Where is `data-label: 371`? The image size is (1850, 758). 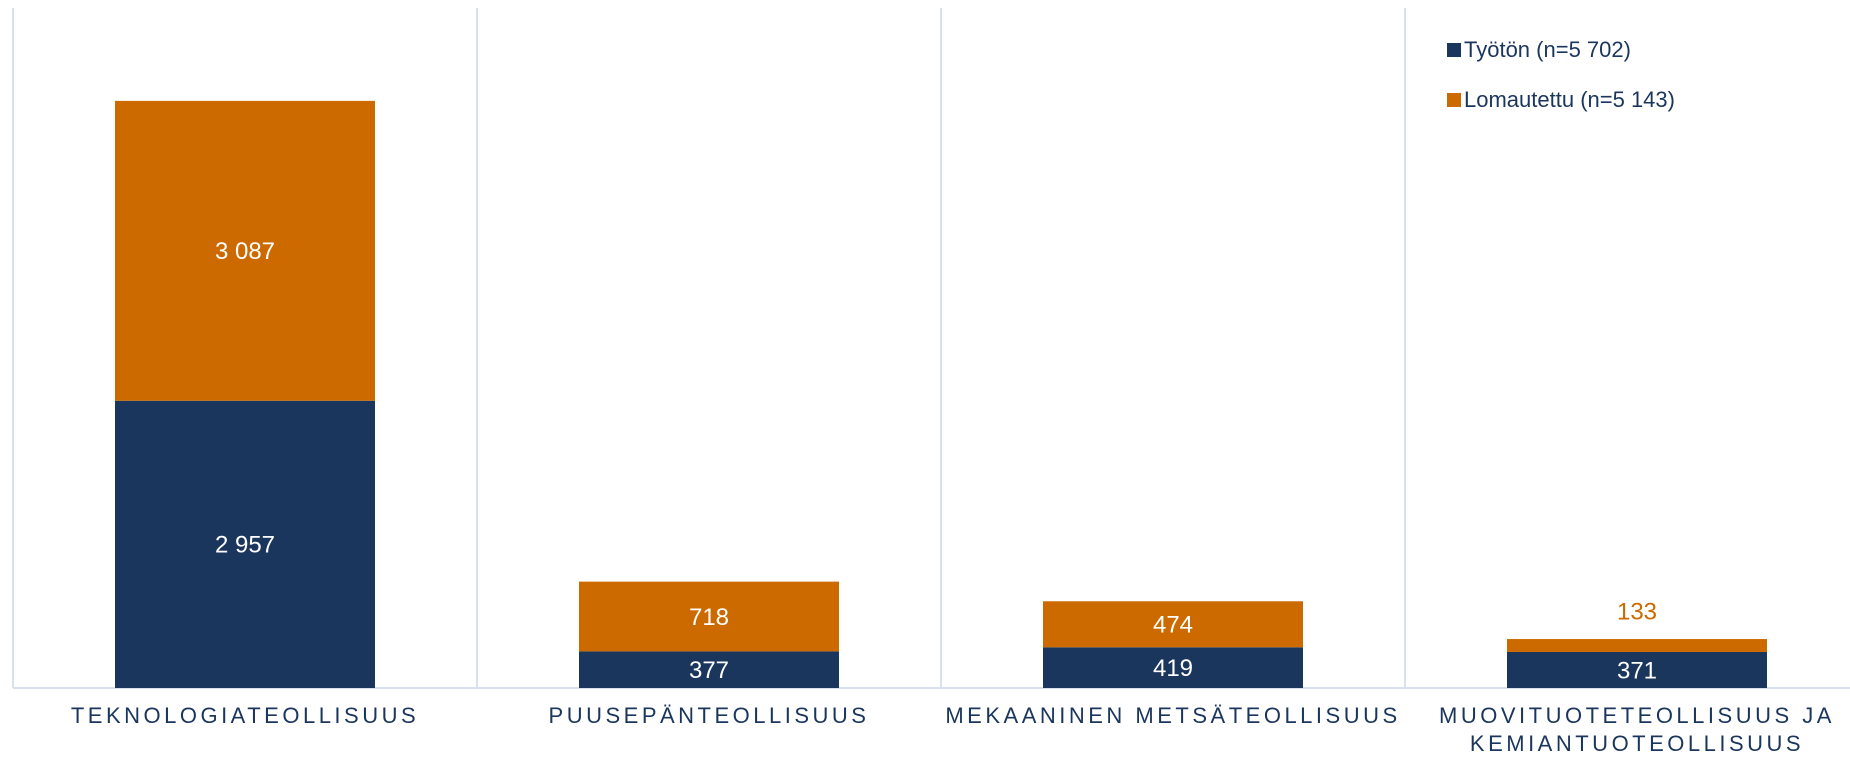 data-label: 371 is located at coordinates (1637, 670).